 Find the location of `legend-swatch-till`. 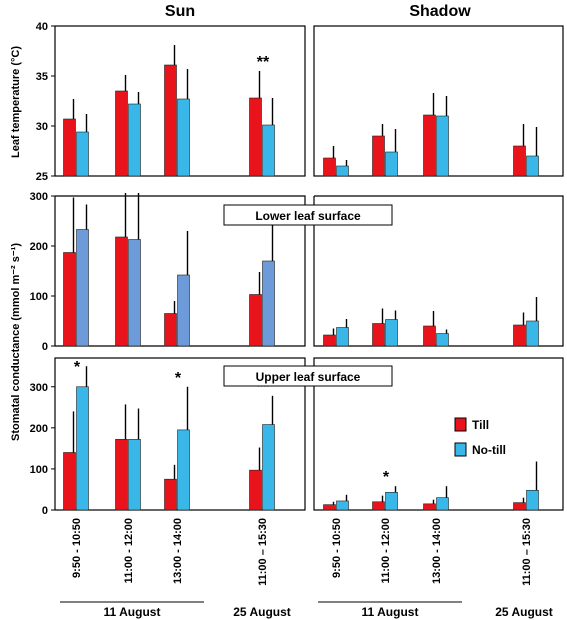

legend-swatch-till is located at coordinates (460, 424).